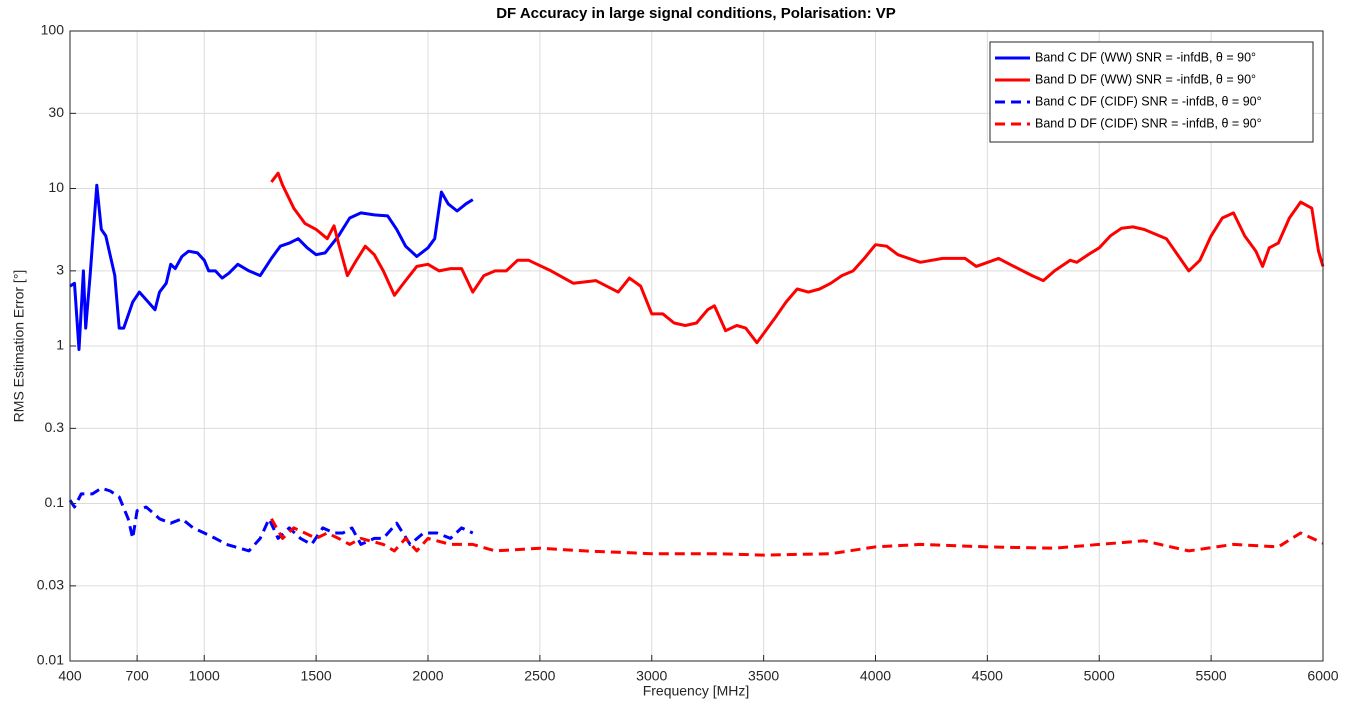  I want to click on x-tick-label: 3500, so click(763, 676).